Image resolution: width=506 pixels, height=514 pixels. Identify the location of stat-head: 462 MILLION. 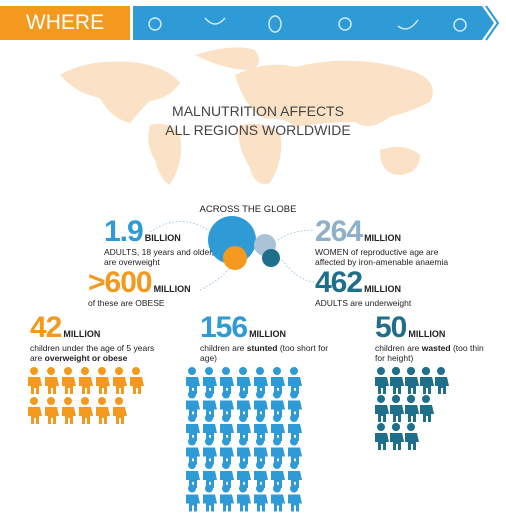
(390, 283).